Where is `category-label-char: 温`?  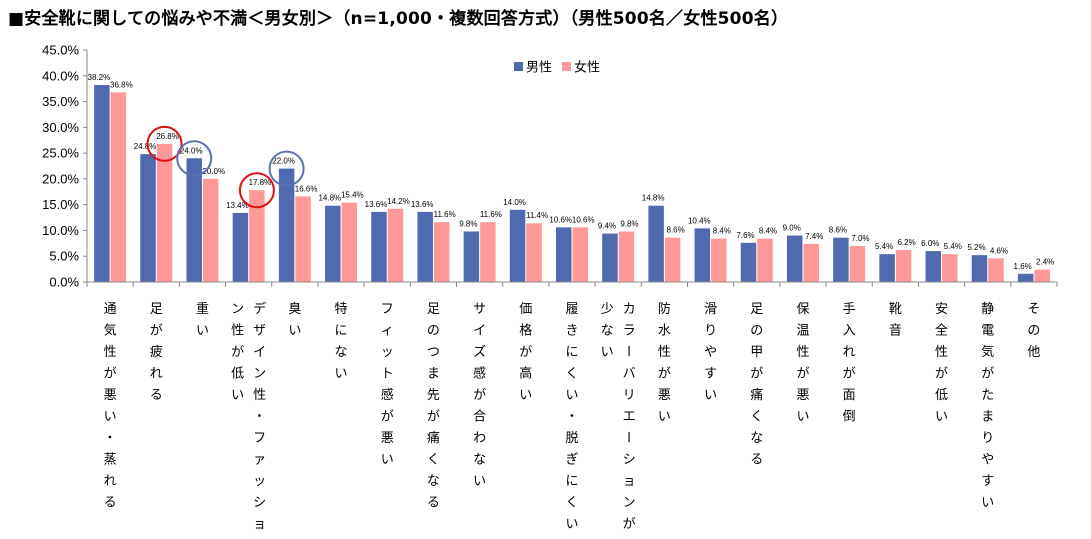
category-label-char: 温 is located at coordinates (802, 331).